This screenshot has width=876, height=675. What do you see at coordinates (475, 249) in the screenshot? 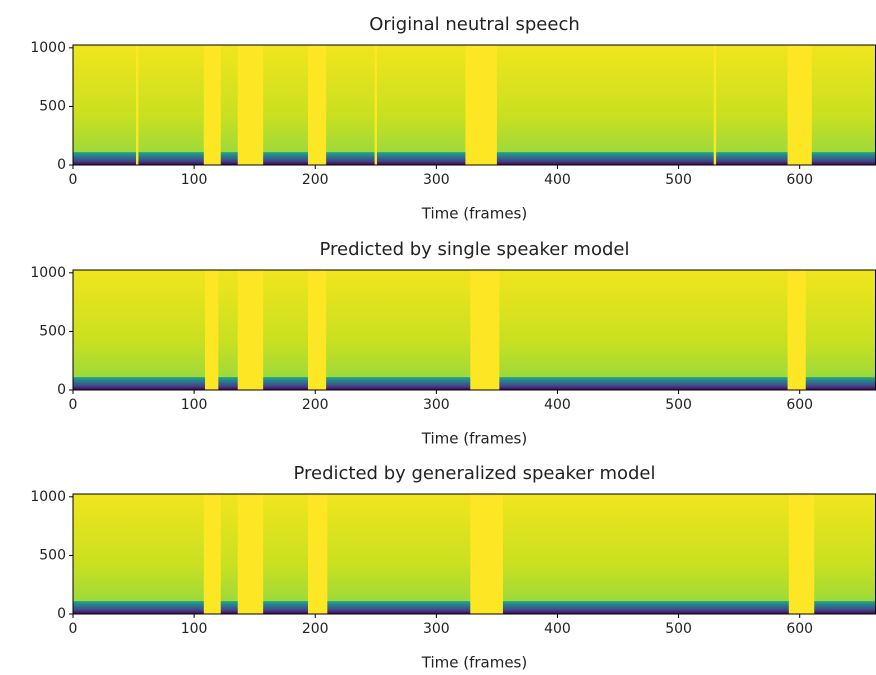
I see `chart-title: Predicted by single speaker model` at bounding box center [475, 249].